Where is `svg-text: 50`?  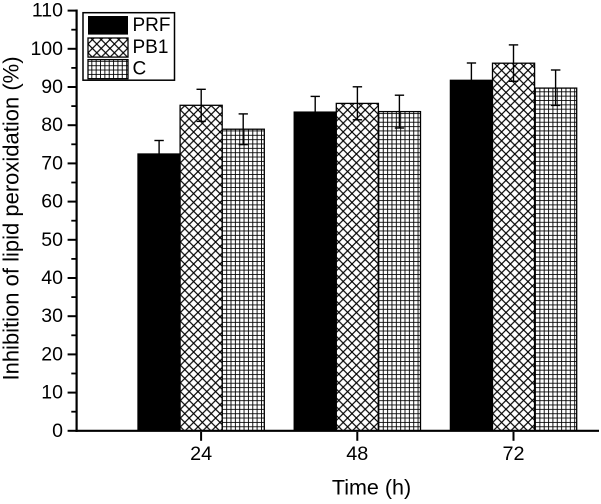
svg-text: 50 is located at coordinates (52, 240).